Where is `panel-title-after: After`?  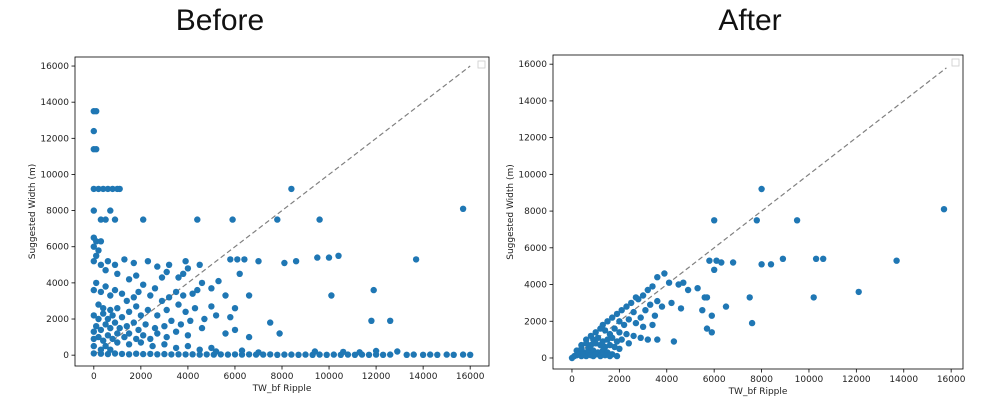 panel-title-after: After is located at coordinates (750, 20).